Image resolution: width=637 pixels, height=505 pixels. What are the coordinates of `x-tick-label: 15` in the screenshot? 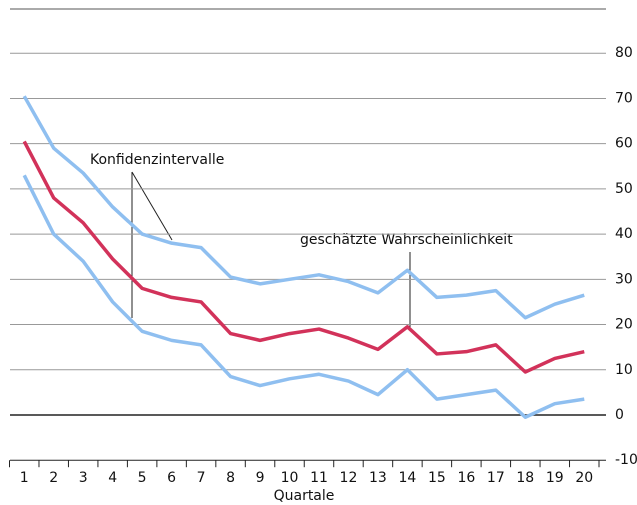 It's located at (437, 478).